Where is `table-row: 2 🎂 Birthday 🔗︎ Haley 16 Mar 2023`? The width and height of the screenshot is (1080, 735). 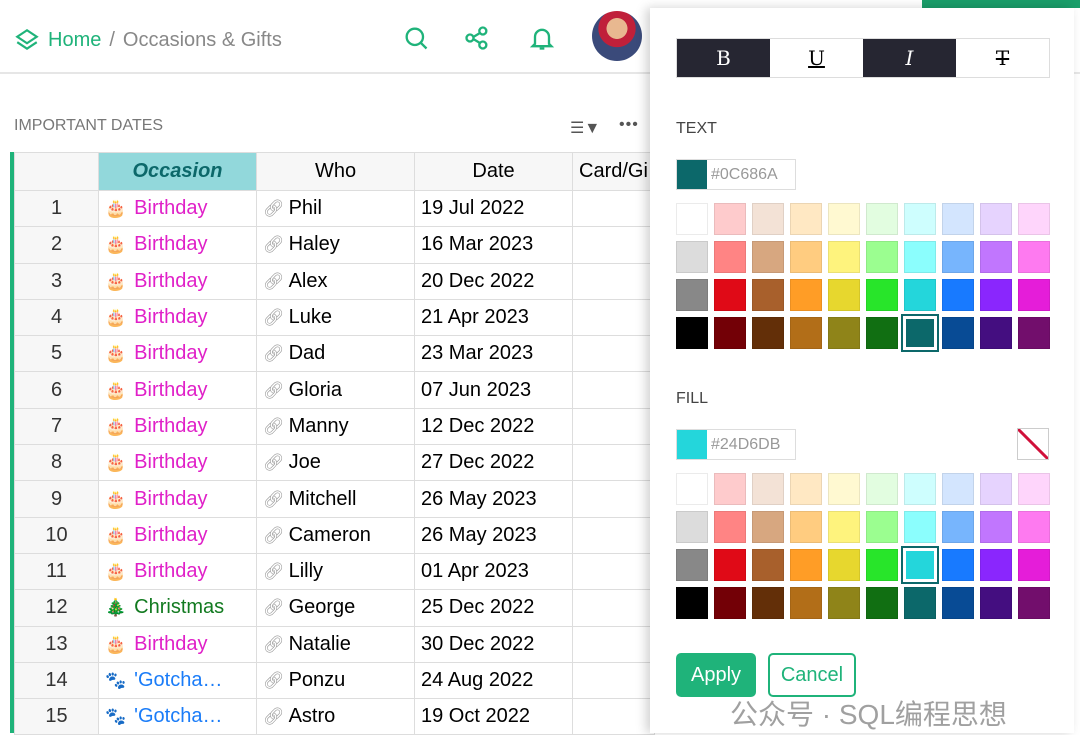 table-row: 2 🎂 Birthday 🔗︎ Haley 16 Mar 2023 is located at coordinates (334, 245).